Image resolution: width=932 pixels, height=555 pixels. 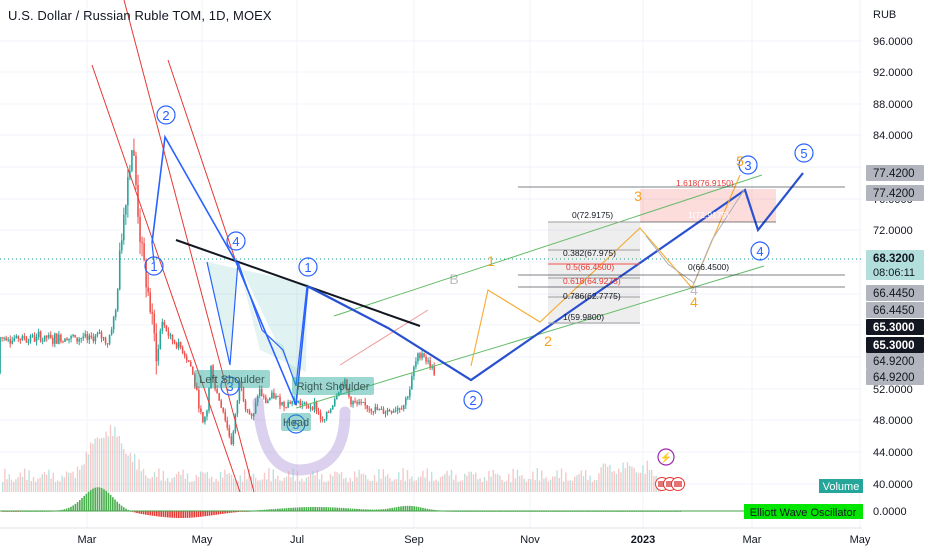 I want to click on blue-pattern-wave, so click(x=257, y=324).